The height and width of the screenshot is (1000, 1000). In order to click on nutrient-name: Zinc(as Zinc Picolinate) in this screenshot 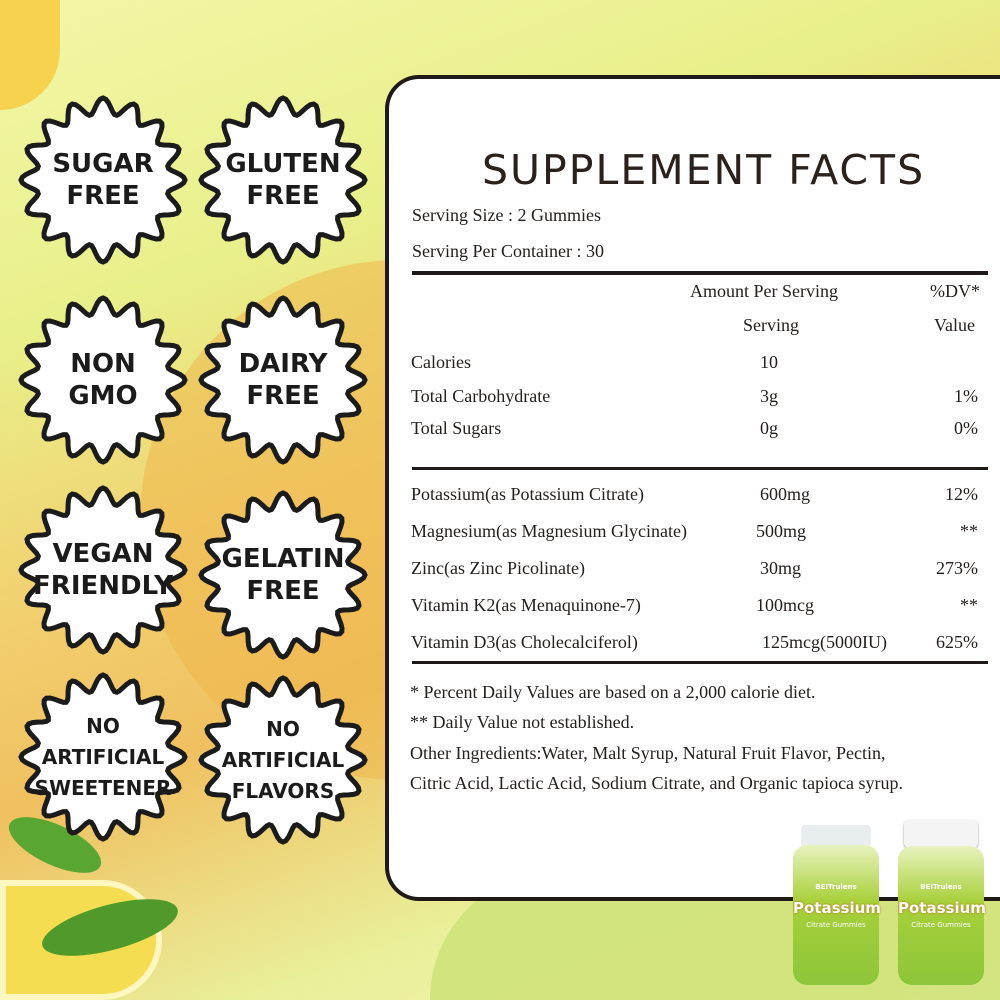, I will do `click(498, 568)`.